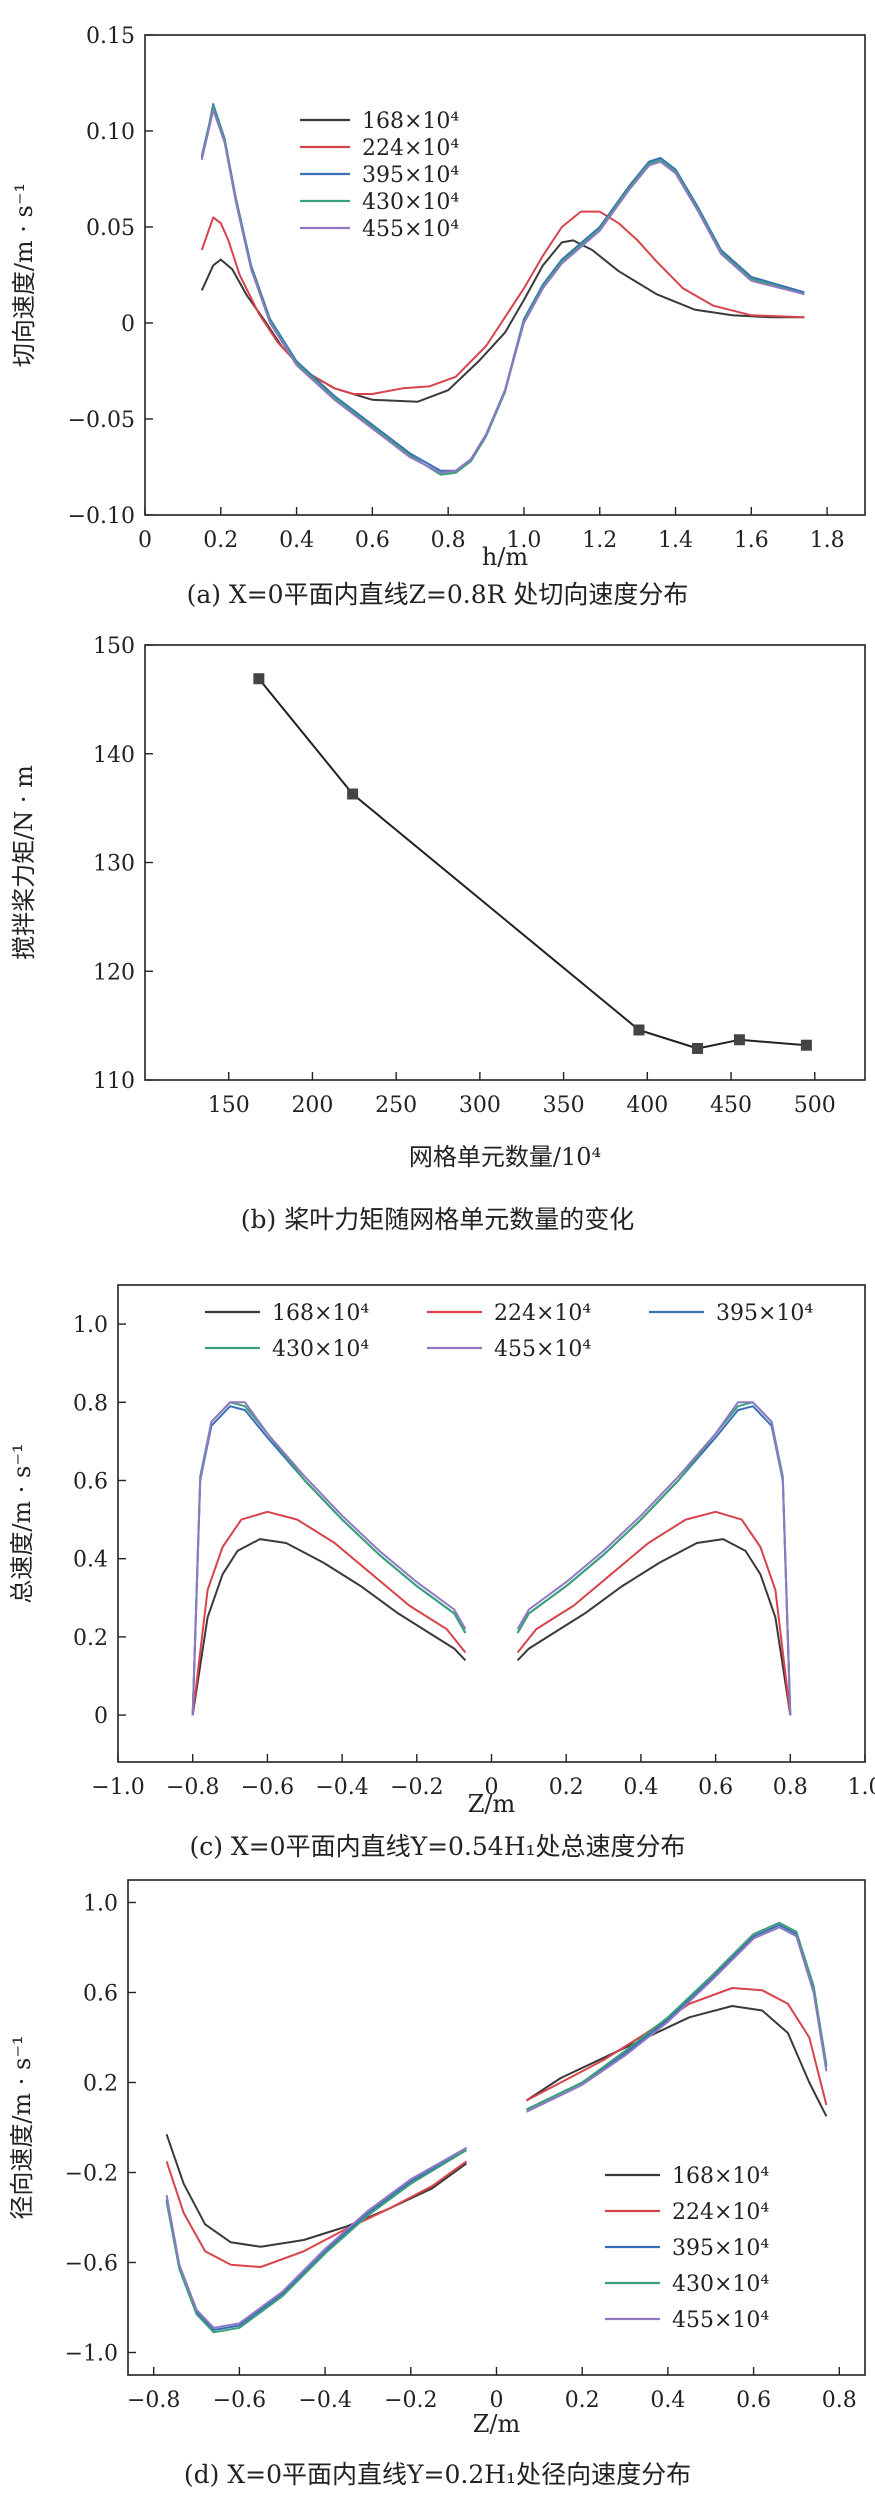  What do you see at coordinates (128, 324) in the screenshot?
I see `chart-a-y-tick-label: 0` at bounding box center [128, 324].